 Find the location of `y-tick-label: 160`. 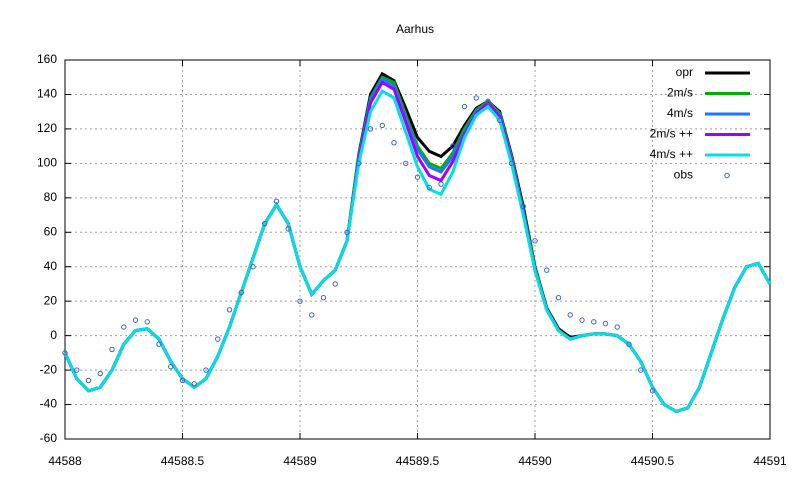

y-tick-label: 160 is located at coordinates (47, 59).